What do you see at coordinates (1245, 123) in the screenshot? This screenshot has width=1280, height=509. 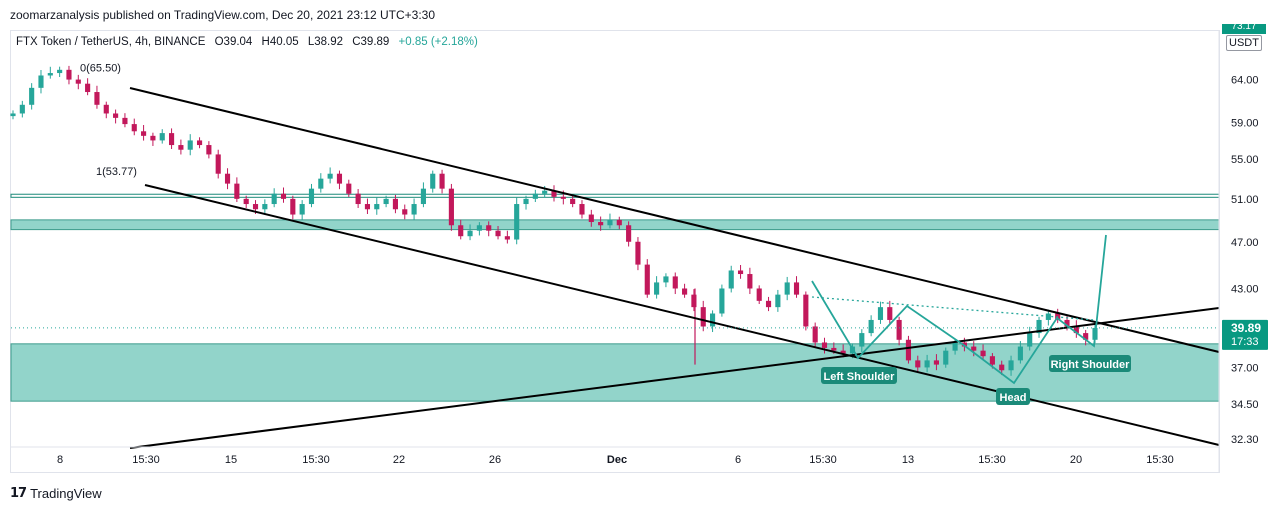 I see `price-tick-label: 59.00` at bounding box center [1245, 123].